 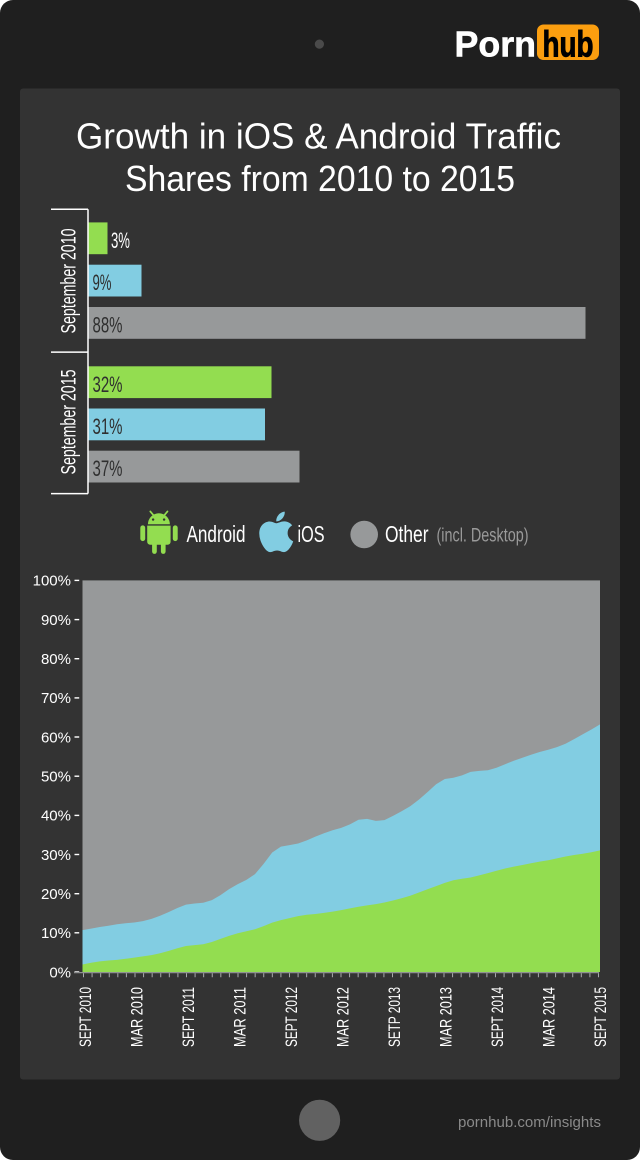 What do you see at coordinates (56, 894) in the screenshot?
I see `svg-text: 20%` at bounding box center [56, 894].